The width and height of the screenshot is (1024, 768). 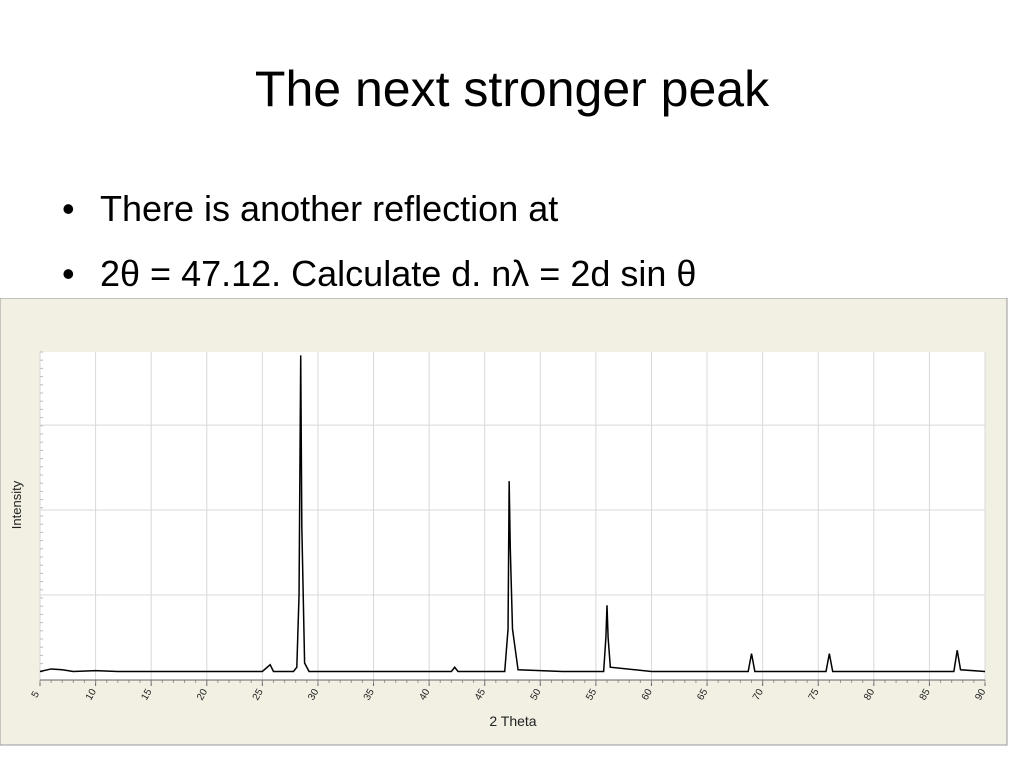 I want to click on x-tick-label: 60, so click(x=647, y=695).